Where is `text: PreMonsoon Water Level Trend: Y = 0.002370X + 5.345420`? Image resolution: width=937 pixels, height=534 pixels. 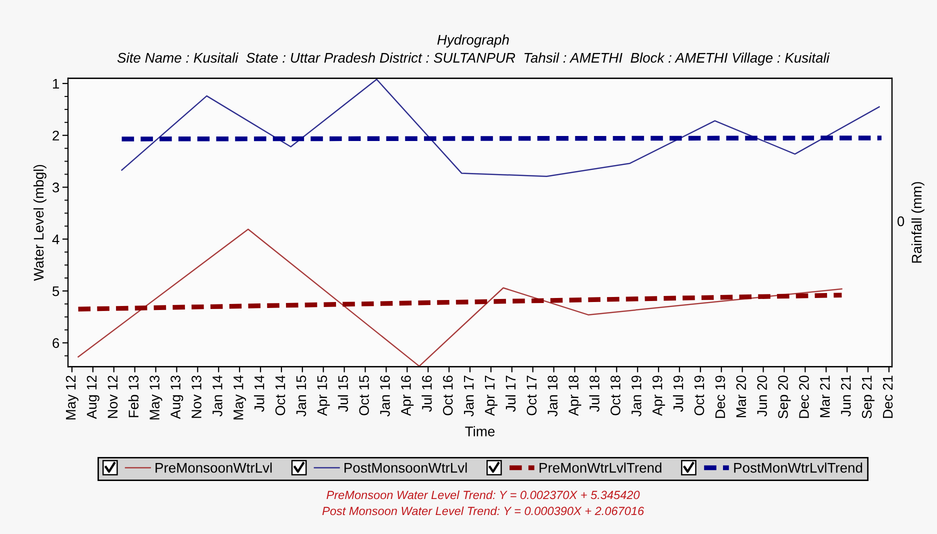
text: PreMonsoon Water Level Trend: Y = 0.002370X + 5.345420 is located at coordinates (483, 495).